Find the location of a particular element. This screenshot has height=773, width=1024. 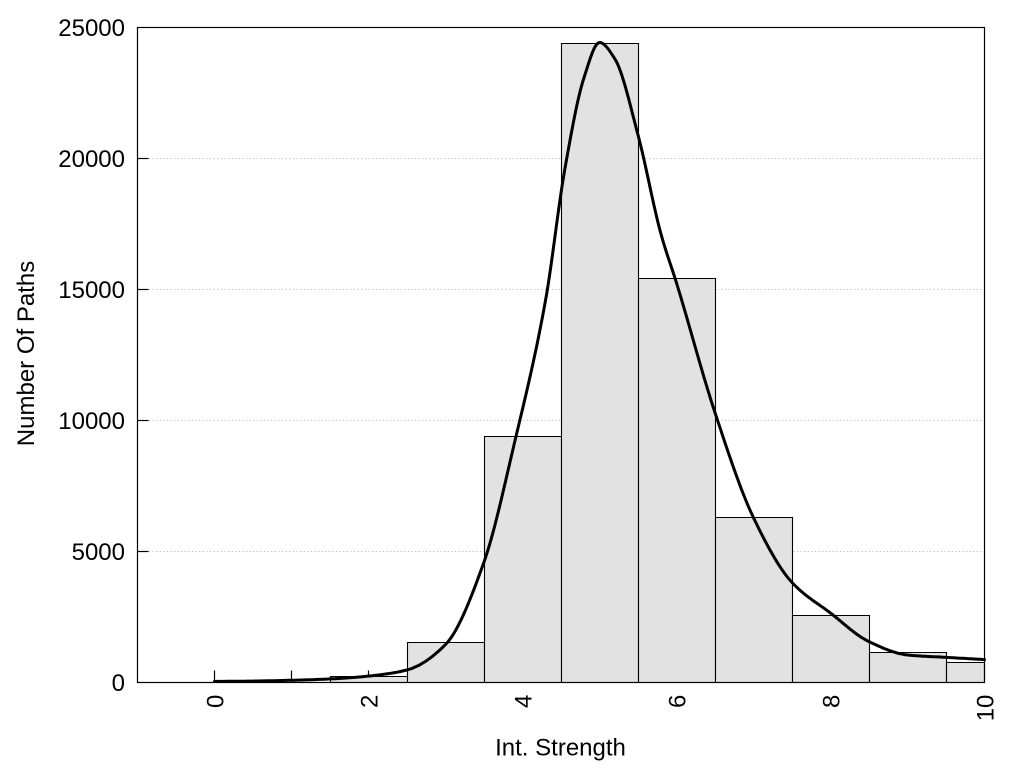

svg-text: 10000 is located at coordinates (91, 421).